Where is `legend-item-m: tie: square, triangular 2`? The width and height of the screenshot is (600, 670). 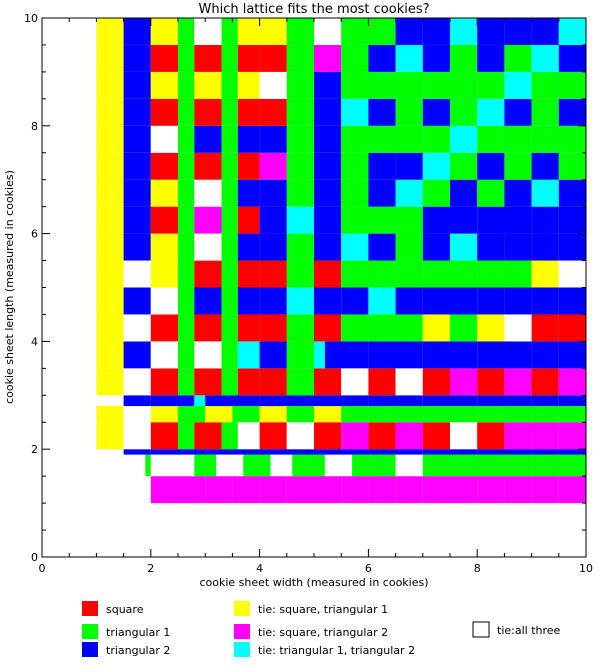
legend-item-m: tie: square, triangular 2 is located at coordinates (311, 631).